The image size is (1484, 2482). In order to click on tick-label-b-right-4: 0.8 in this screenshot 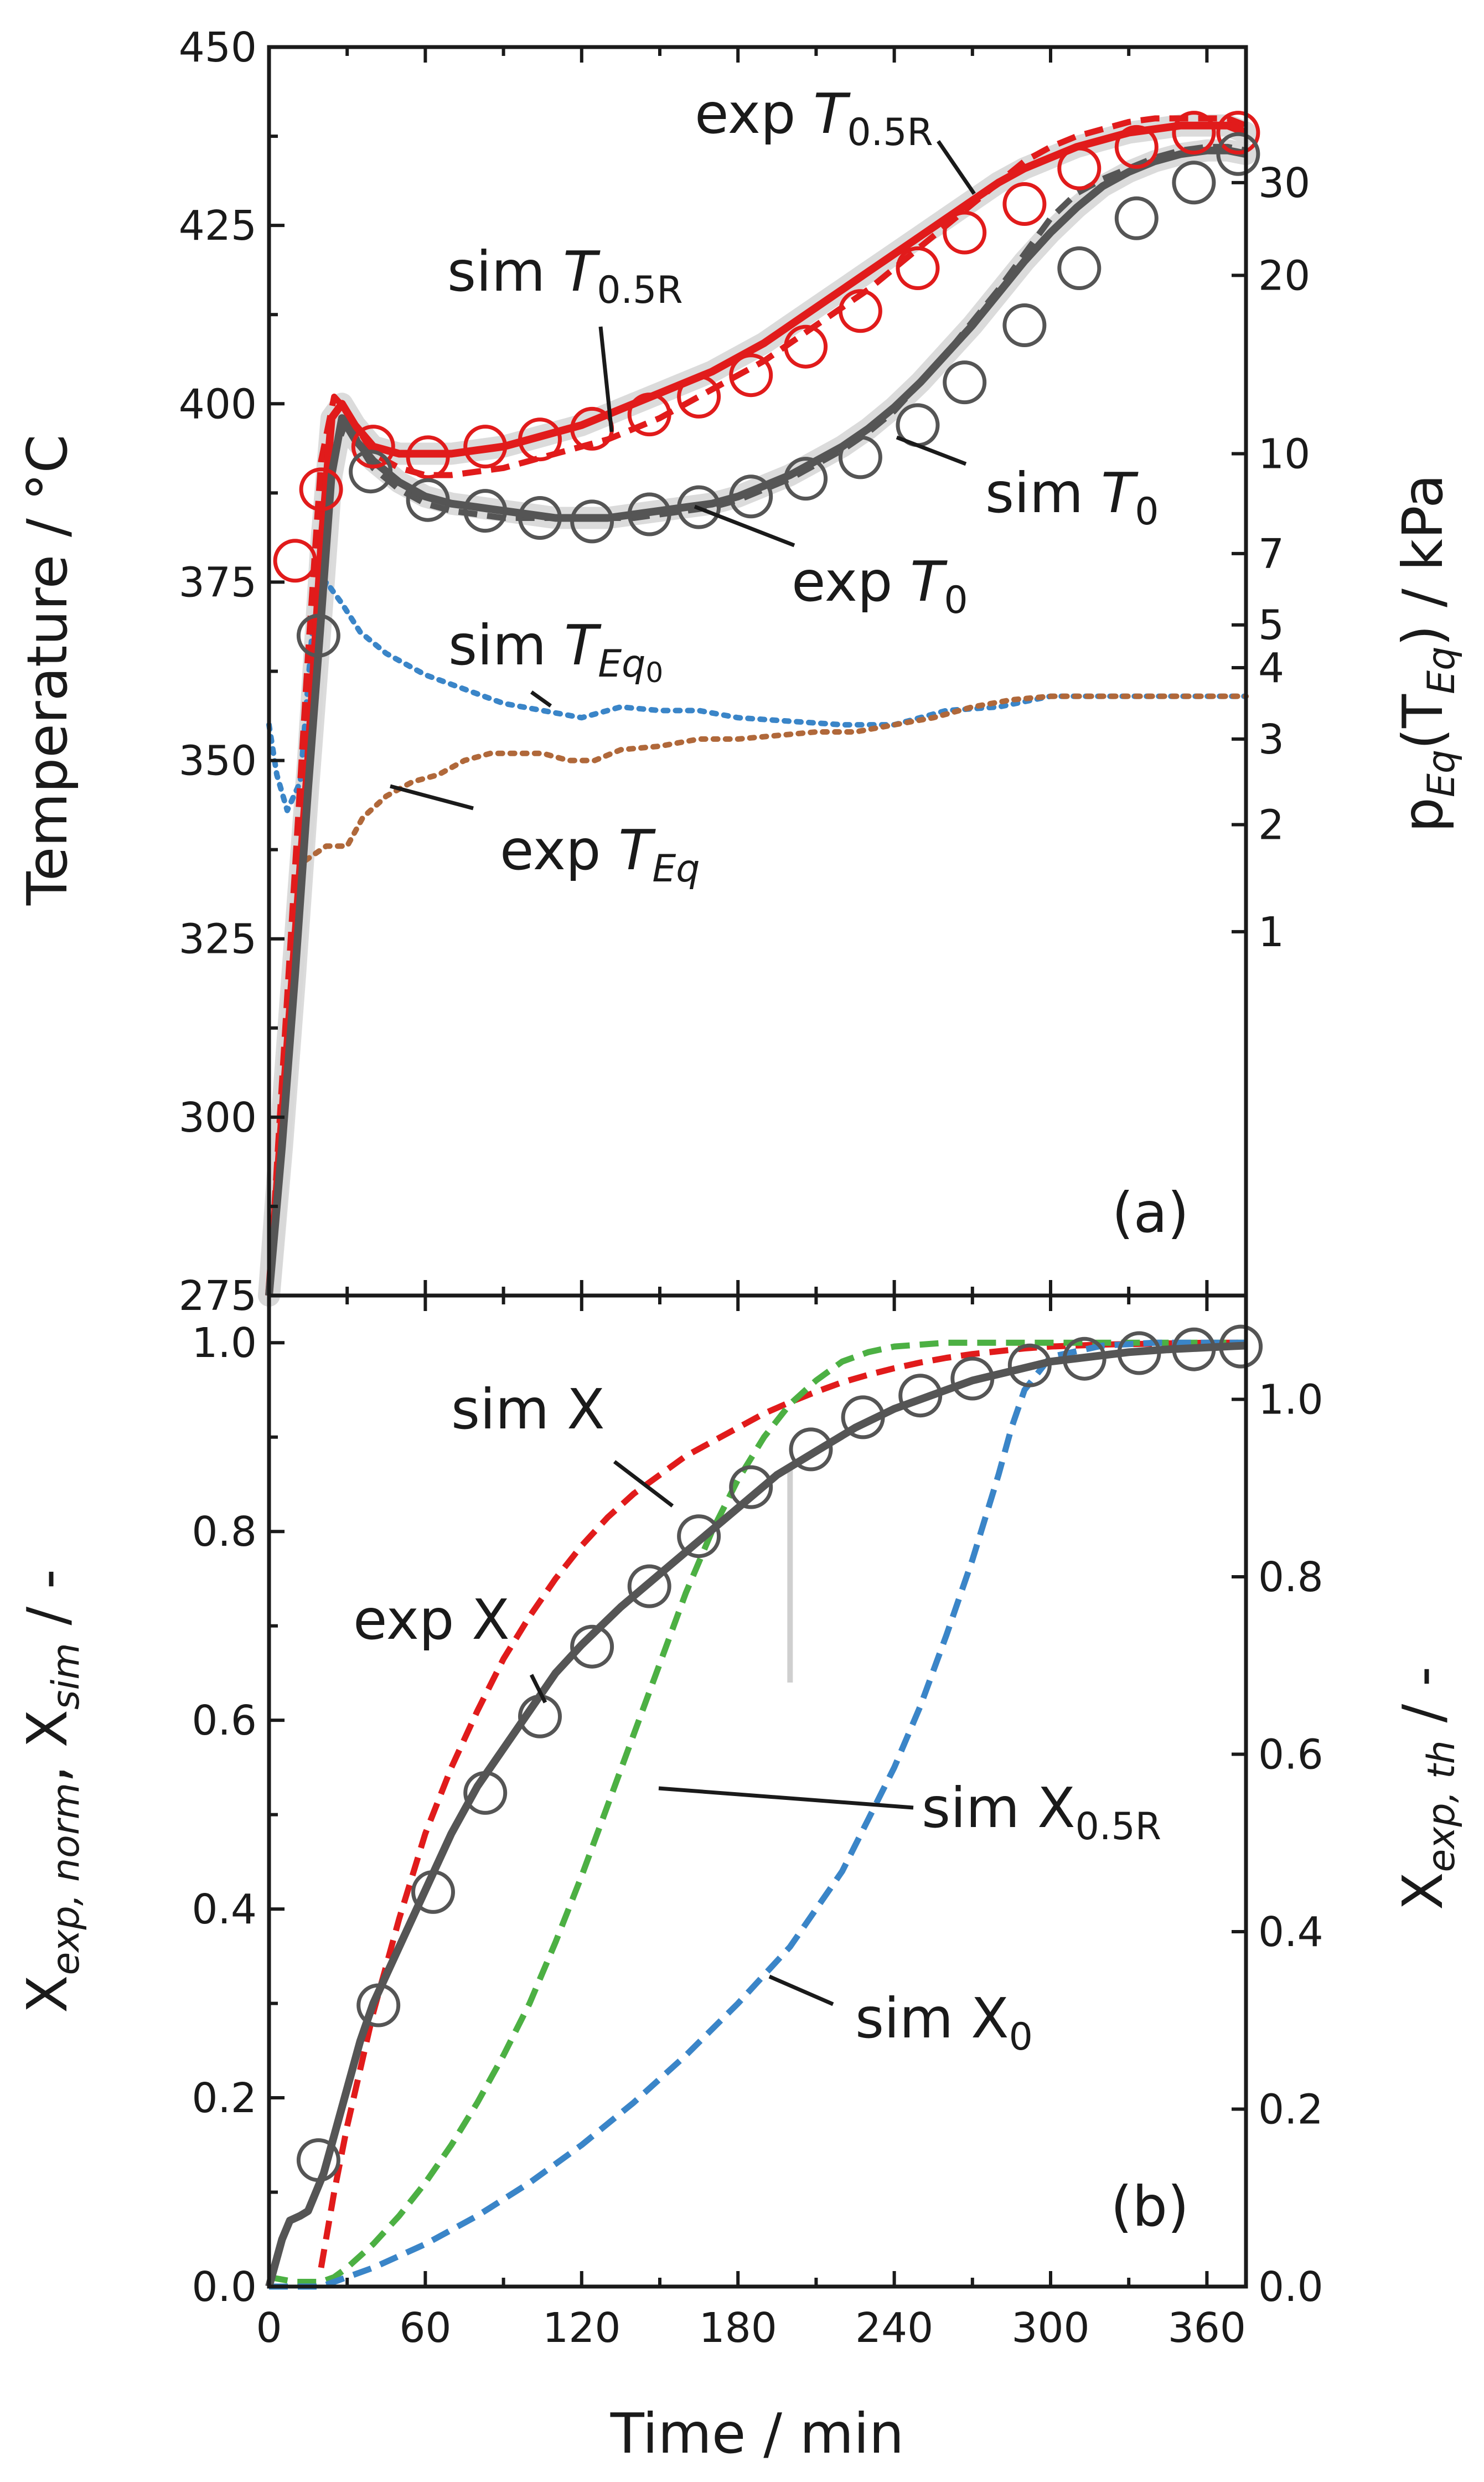, I will do `click(1290, 1577)`.